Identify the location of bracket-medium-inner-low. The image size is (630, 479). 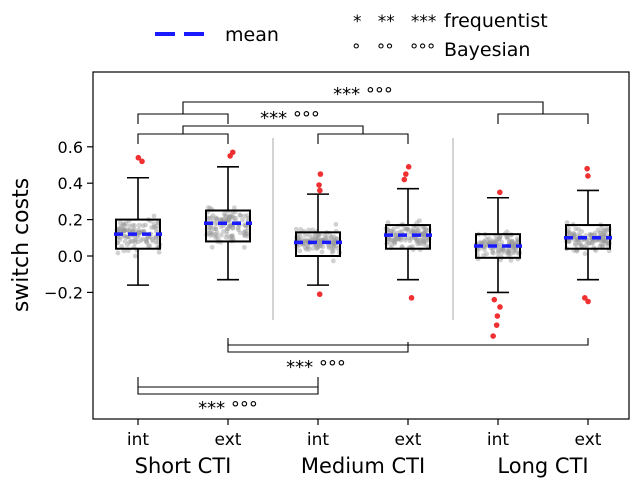
(318, 347).